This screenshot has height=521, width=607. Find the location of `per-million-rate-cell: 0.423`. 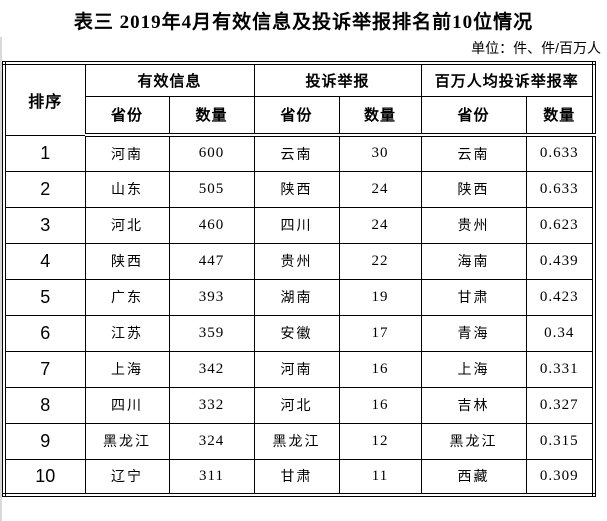

per-million-rate-cell: 0.423 is located at coordinates (560, 297).